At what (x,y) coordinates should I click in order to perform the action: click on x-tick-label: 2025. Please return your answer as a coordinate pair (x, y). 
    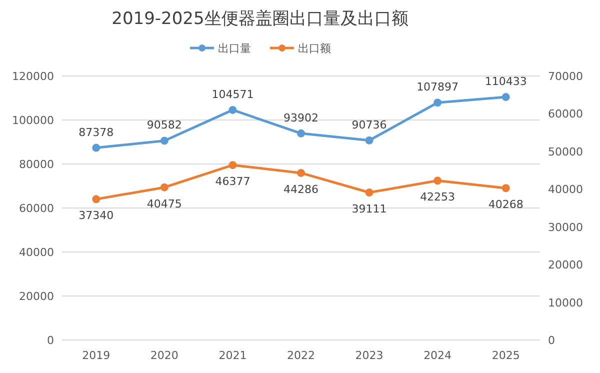
    Looking at the image, I should click on (506, 355).